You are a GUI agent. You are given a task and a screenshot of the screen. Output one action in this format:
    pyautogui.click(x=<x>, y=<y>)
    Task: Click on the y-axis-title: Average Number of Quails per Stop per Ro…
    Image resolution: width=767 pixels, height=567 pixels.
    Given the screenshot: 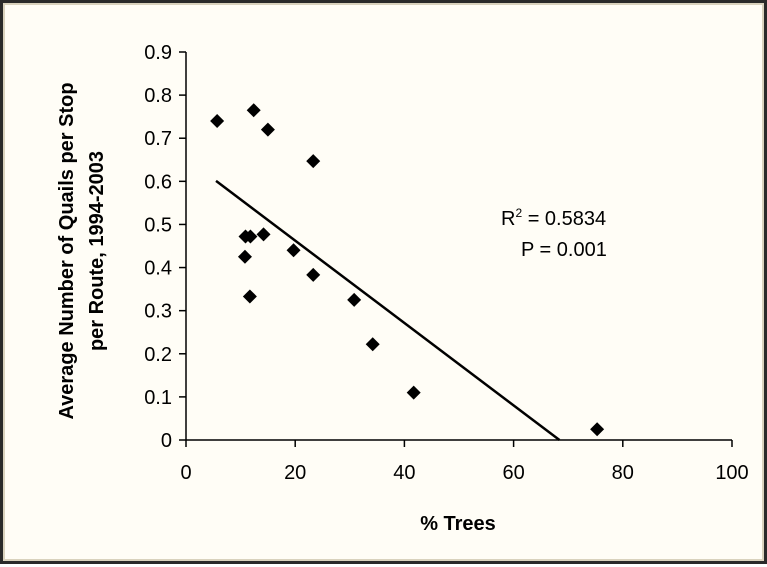 What is the action you would take?
    pyautogui.click(x=82, y=250)
    